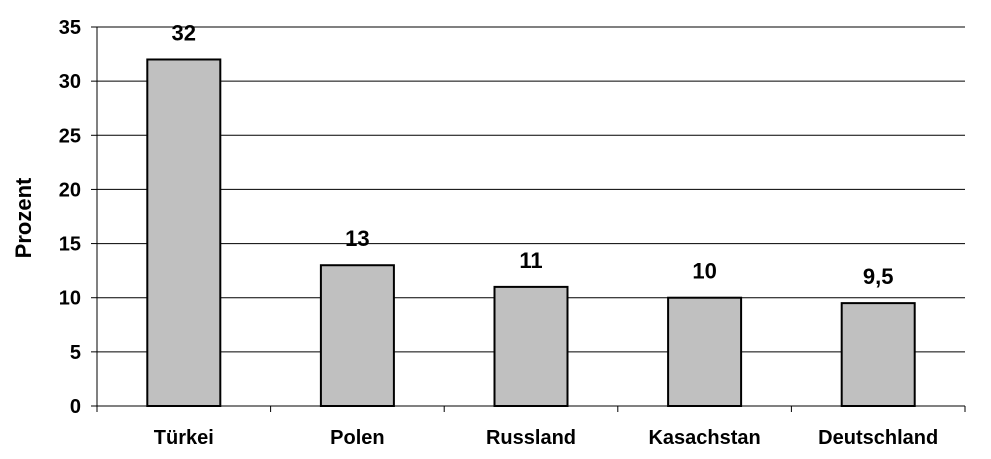 Image resolution: width=991 pixels, height=459 pixels. I want to click on y-axis-title: Prozent, so click(23, 217).